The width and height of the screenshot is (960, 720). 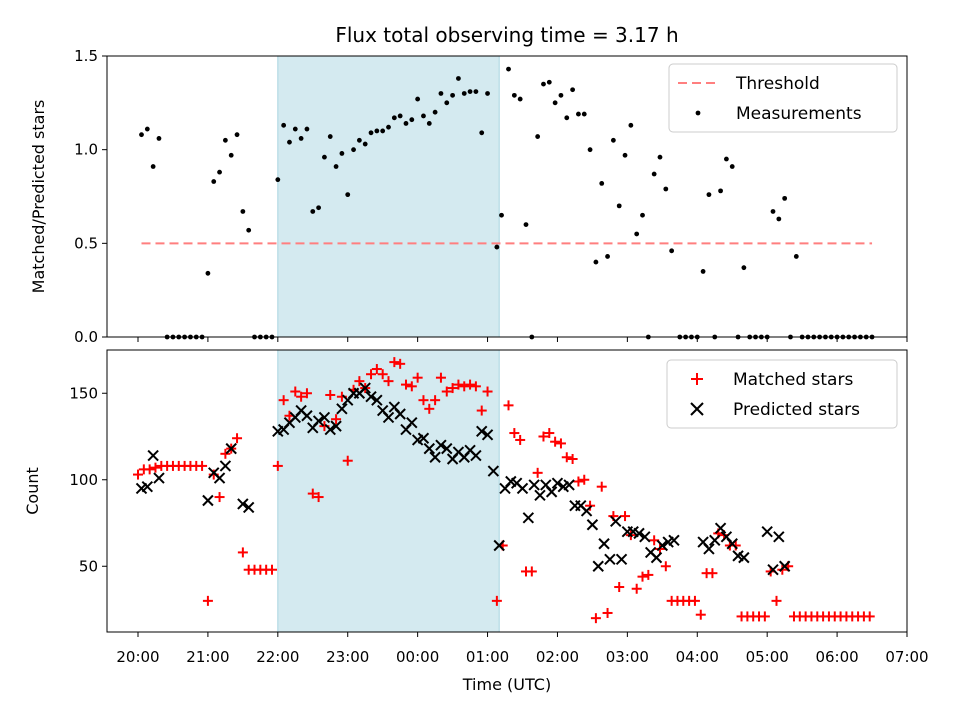 I want to click on y-tick-label: 0.5, so click(x=86, y=243).